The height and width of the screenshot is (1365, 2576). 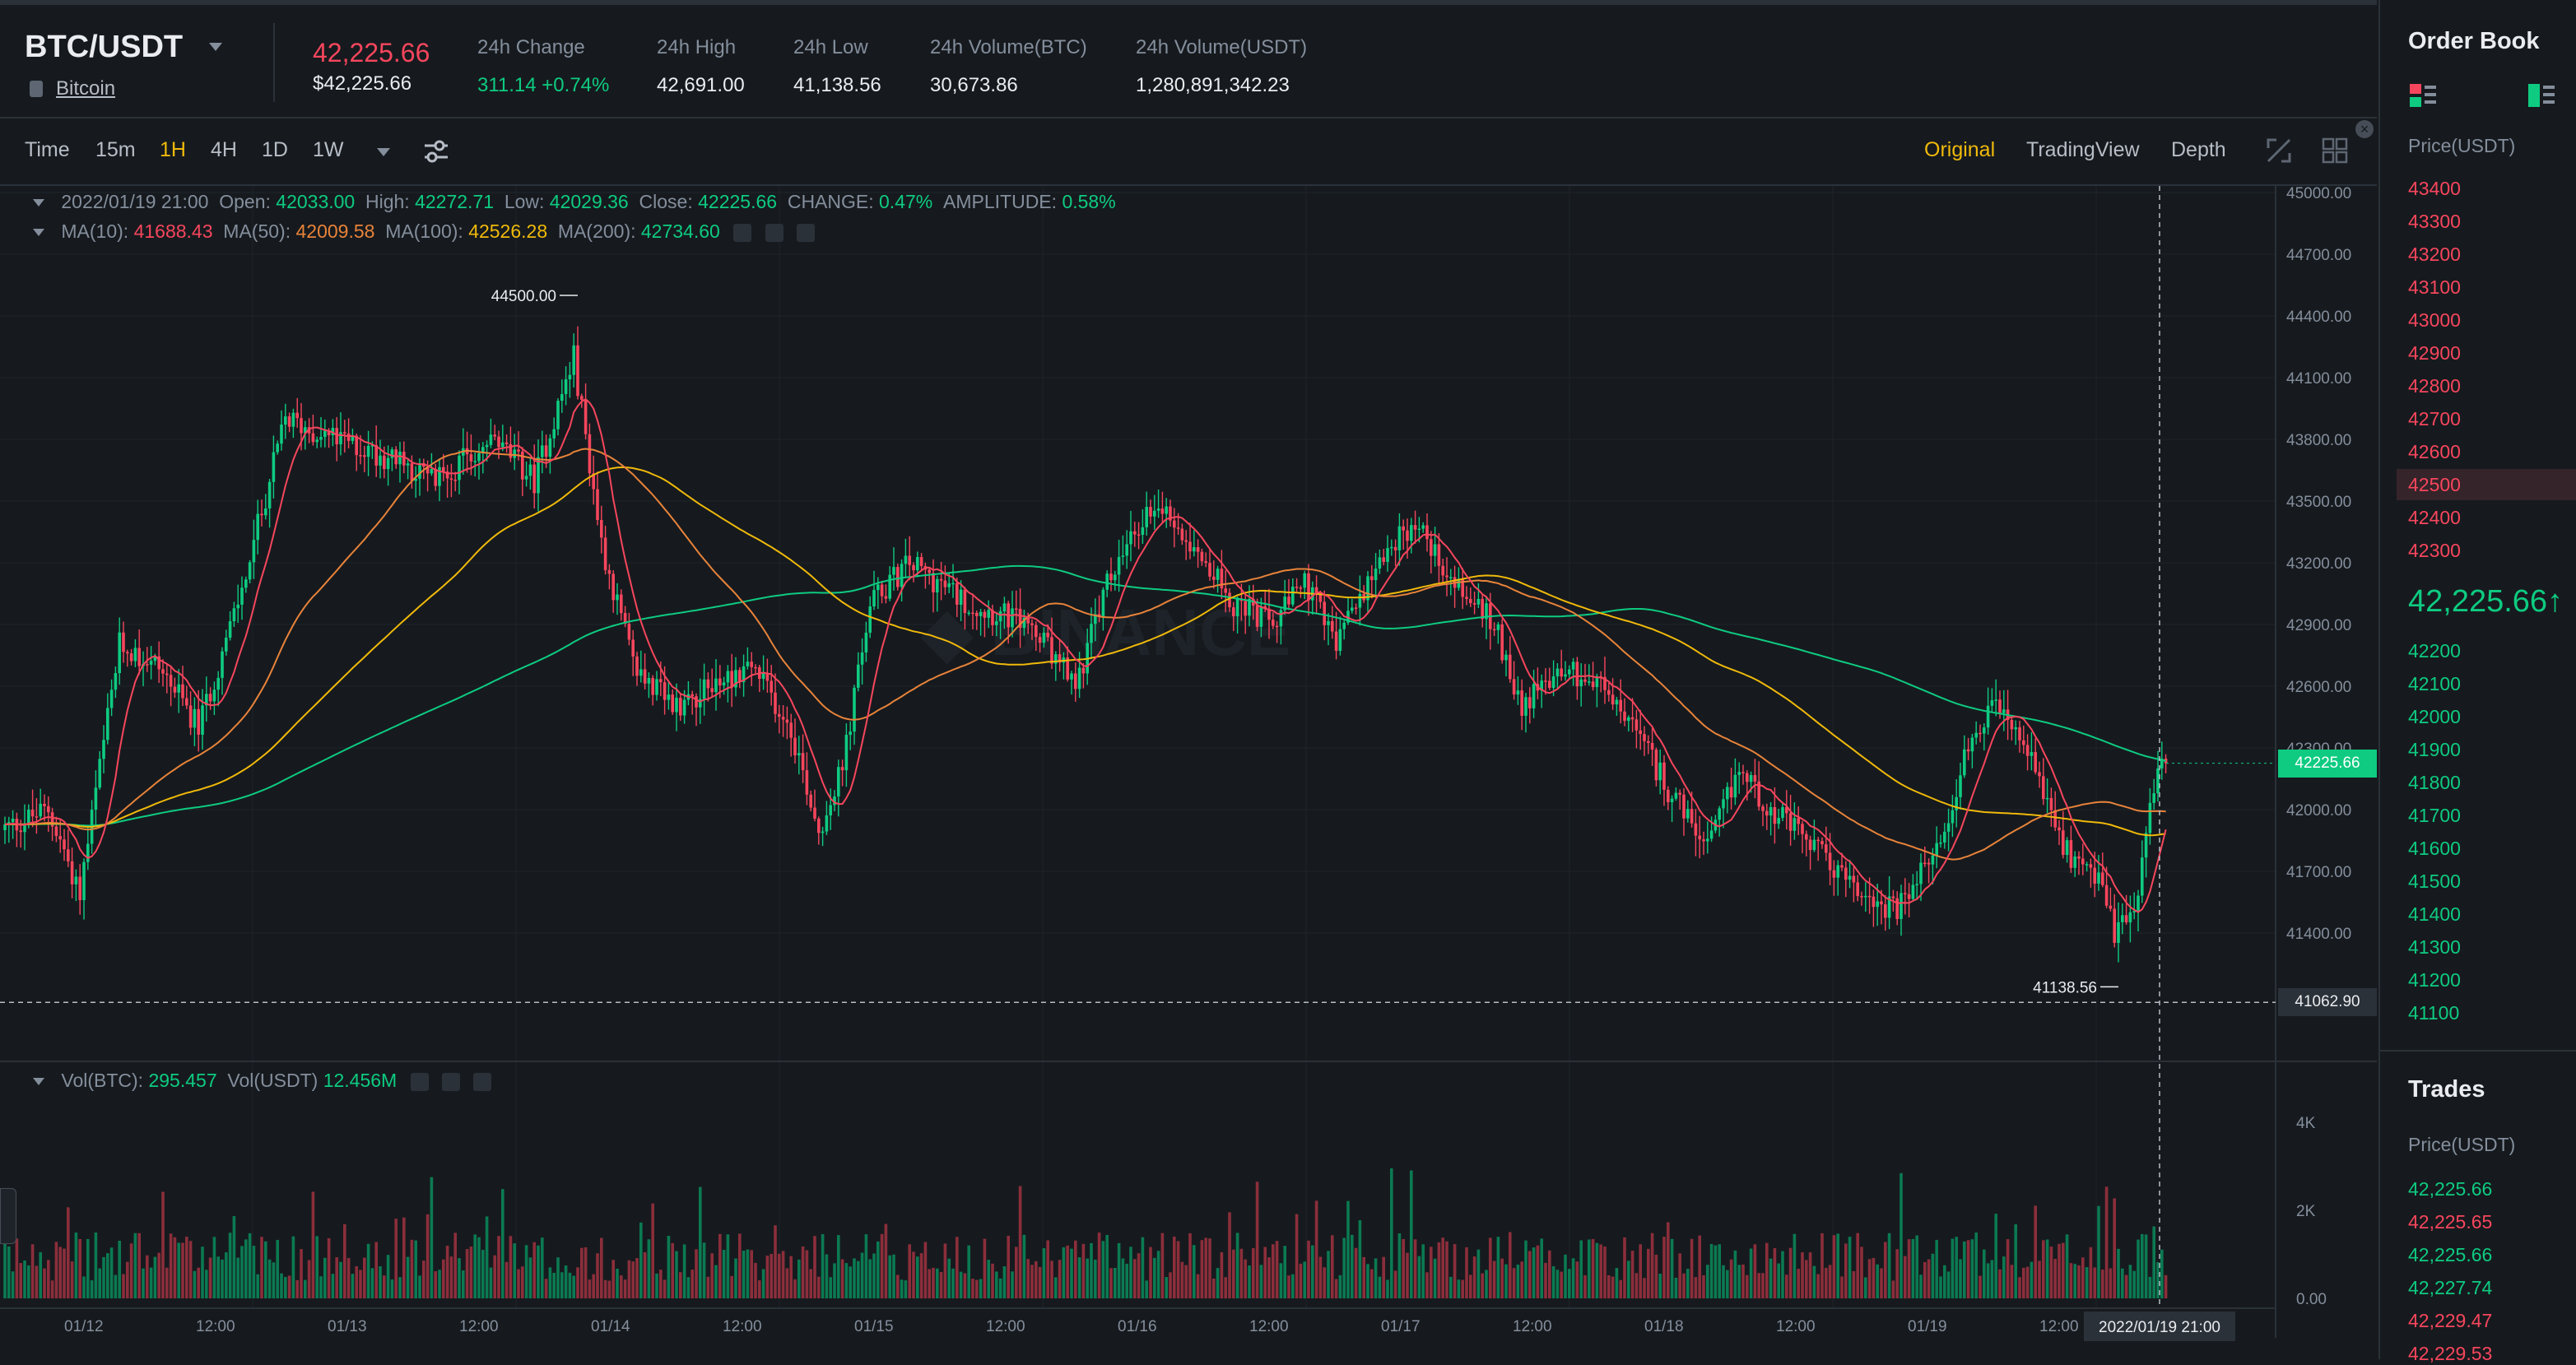 I want to click on view-depth: Depth, so click(x=2198, y=149).